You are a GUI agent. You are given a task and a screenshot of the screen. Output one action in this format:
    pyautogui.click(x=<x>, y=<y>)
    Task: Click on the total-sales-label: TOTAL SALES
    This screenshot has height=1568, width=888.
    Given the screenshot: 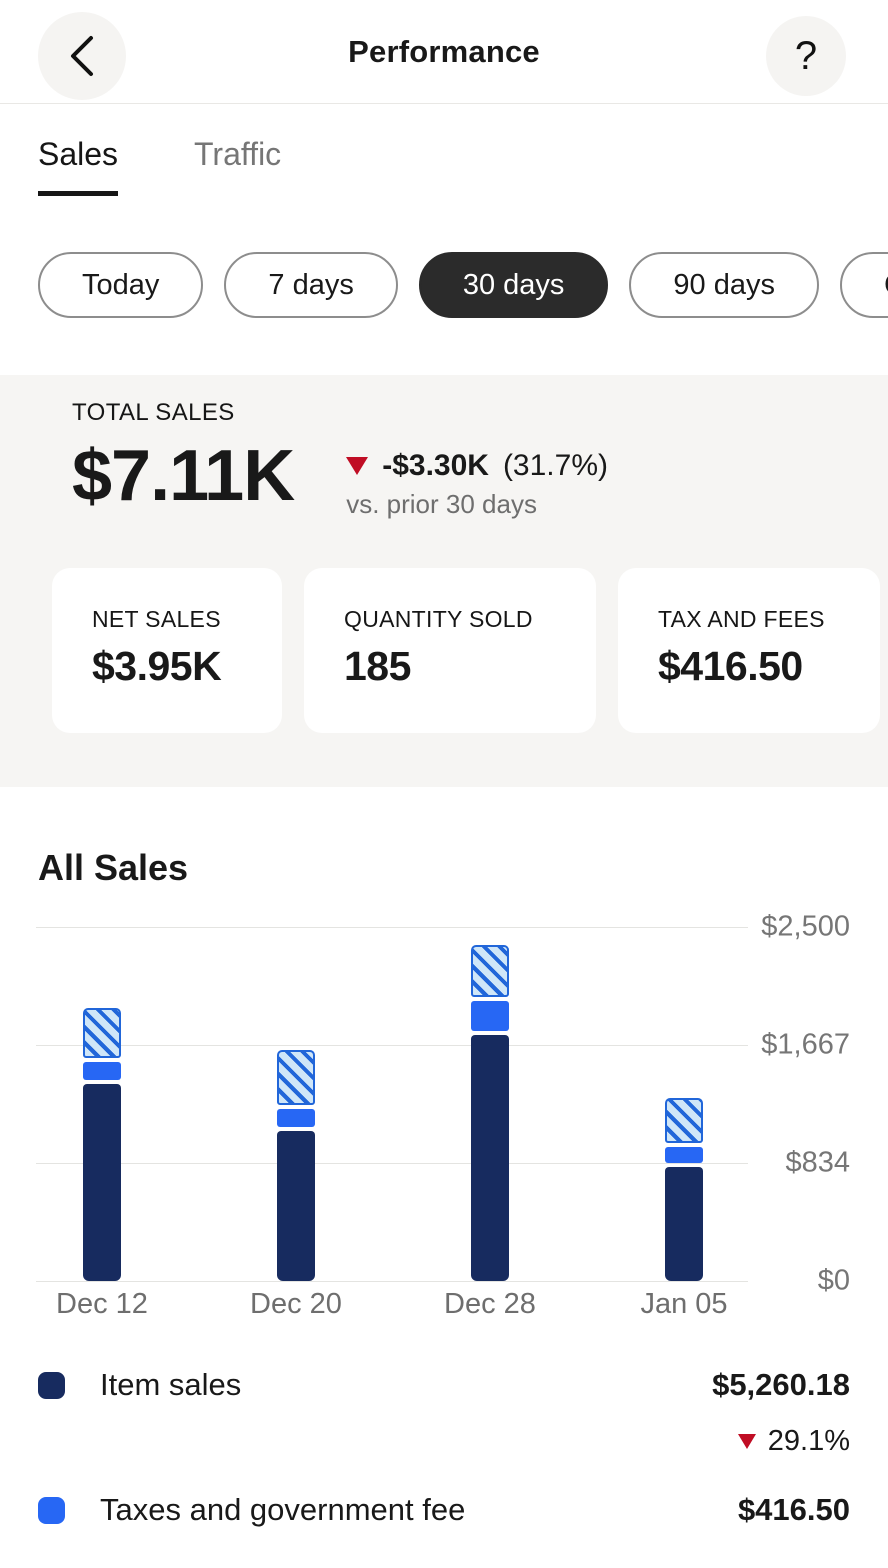 What is the action you would take?
    pyautogui.click(x=153, y=412)
    